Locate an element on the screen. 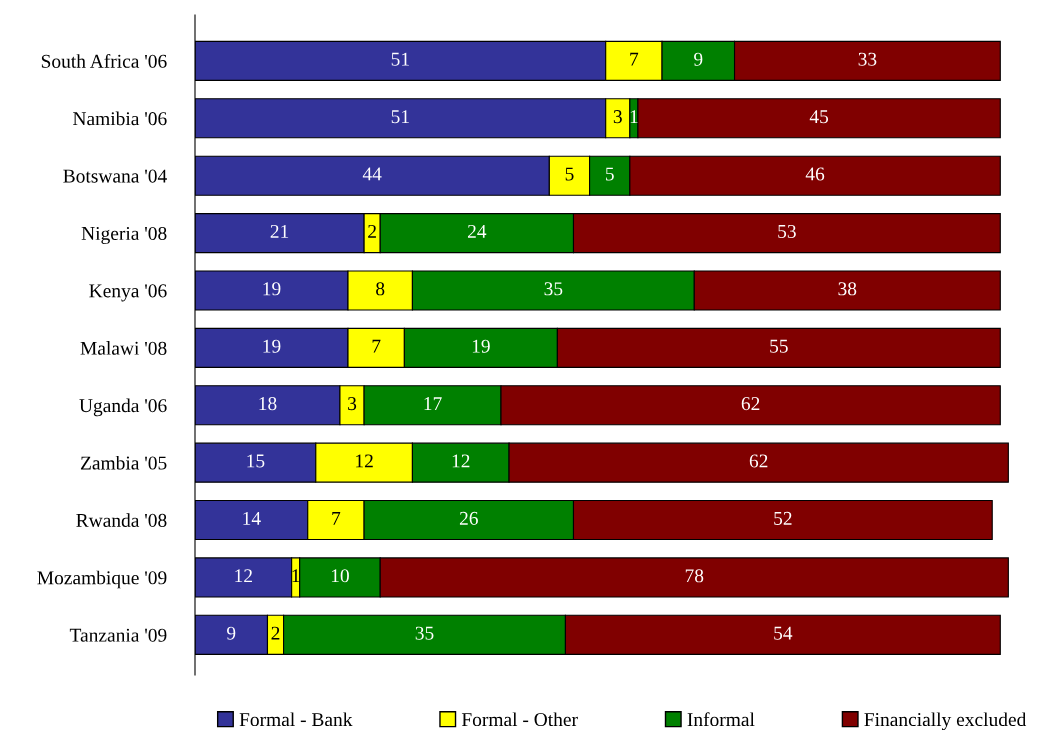 Image resolution: width=1049 pixels, height=745 pixels. data-label: 52 is located at coordinates (783, 518).